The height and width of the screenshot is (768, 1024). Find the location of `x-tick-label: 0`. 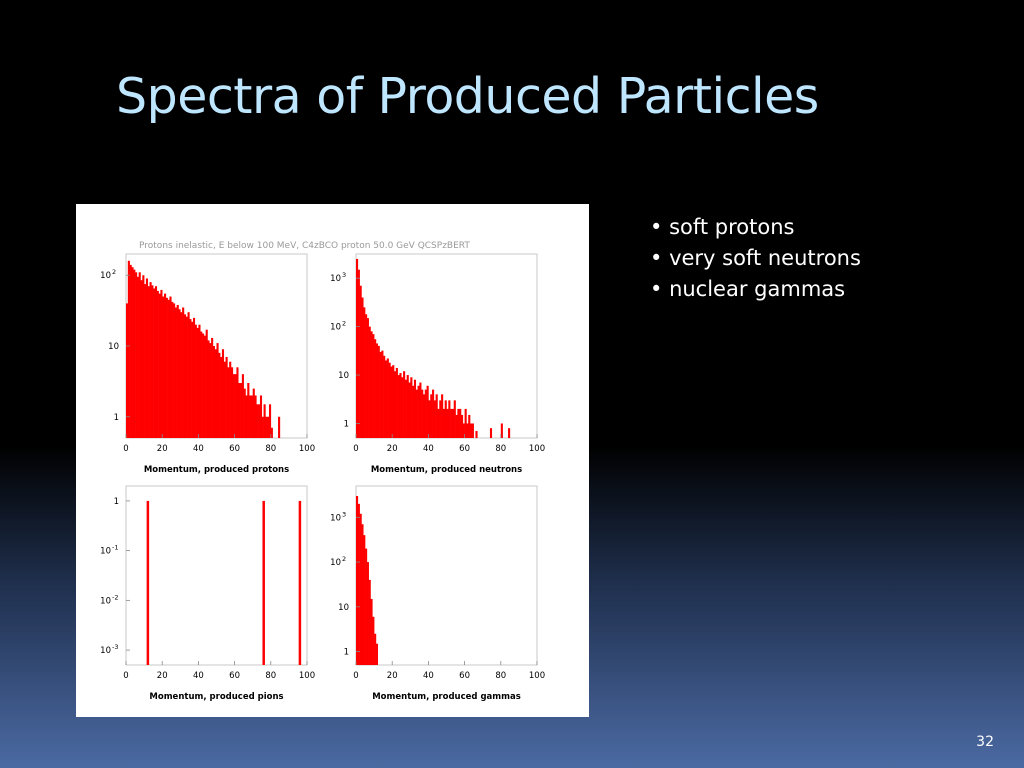

x-tick-label: 0 is located at coordinates (355, 676).